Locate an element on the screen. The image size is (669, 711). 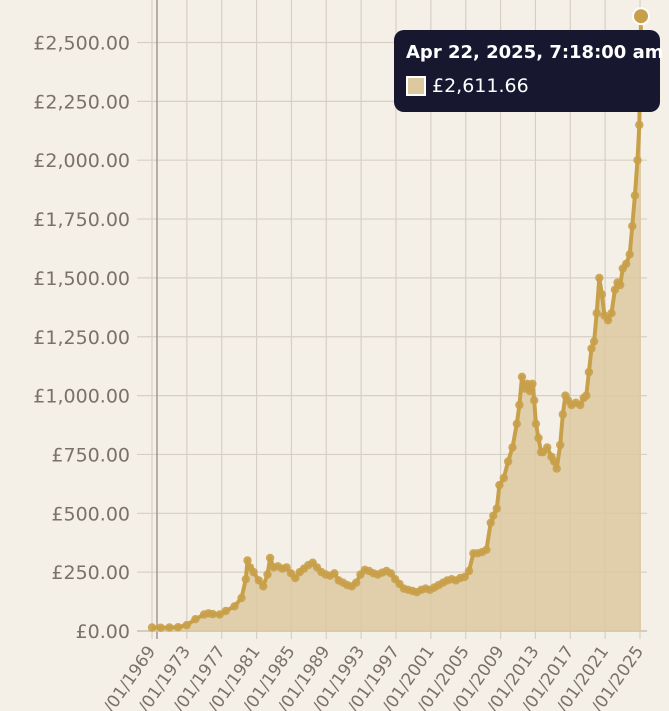
y-tick-label: £1,000.00 is located at coordinates (81, 397).